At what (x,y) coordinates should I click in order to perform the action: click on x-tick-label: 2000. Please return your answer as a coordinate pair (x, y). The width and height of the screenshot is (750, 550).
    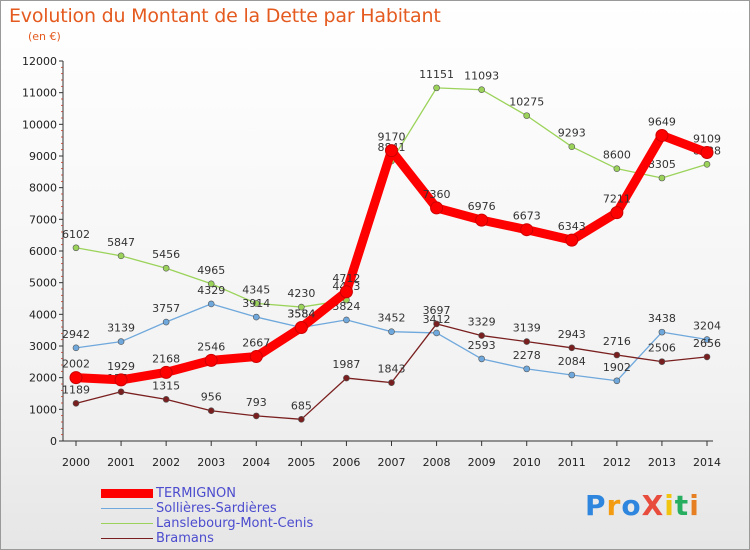
    Looking at the image, I should click on (76, 462).